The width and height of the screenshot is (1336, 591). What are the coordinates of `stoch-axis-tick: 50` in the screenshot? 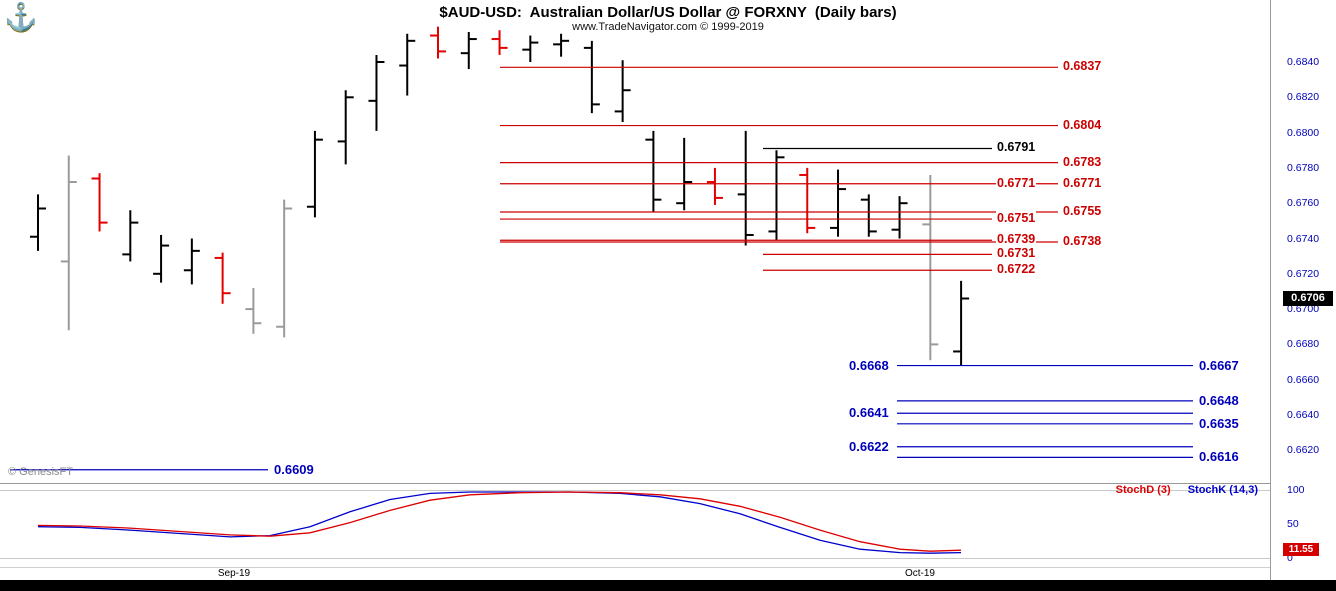 It's located at (1293, 524).